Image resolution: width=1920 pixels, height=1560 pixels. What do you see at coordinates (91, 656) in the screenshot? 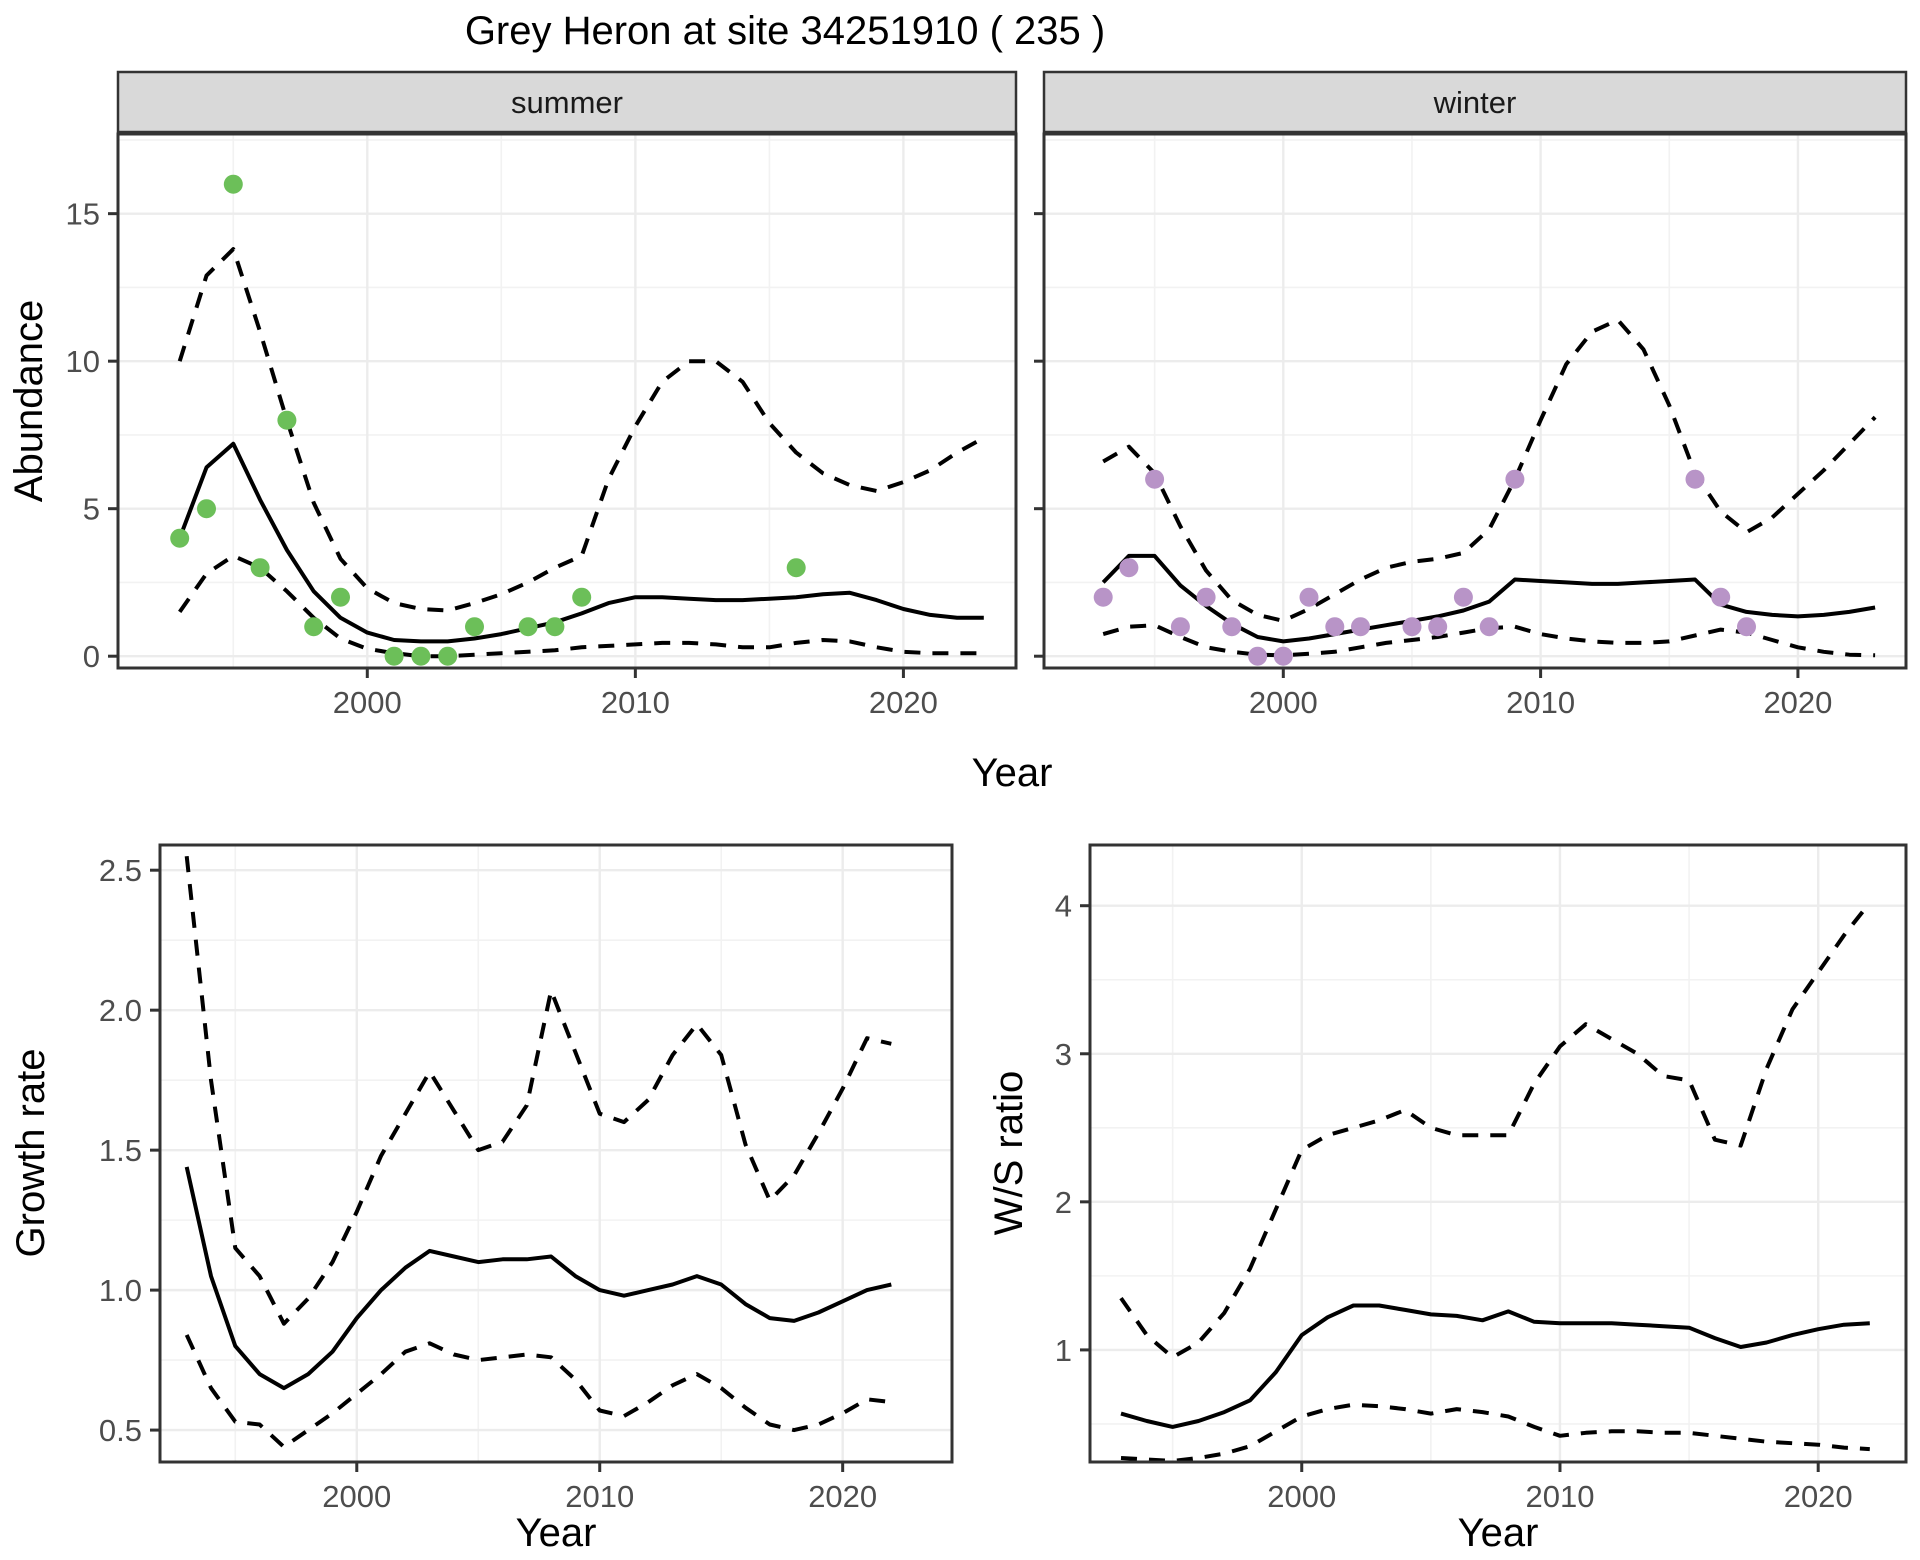
I see `y-tick-label: 0` at bounding box center [91, 656].